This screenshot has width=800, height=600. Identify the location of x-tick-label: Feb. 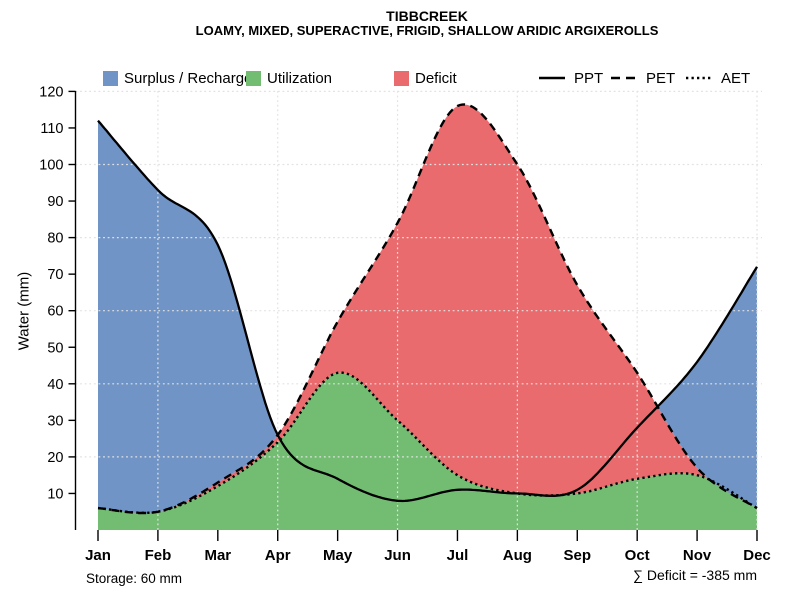
(158, 555).